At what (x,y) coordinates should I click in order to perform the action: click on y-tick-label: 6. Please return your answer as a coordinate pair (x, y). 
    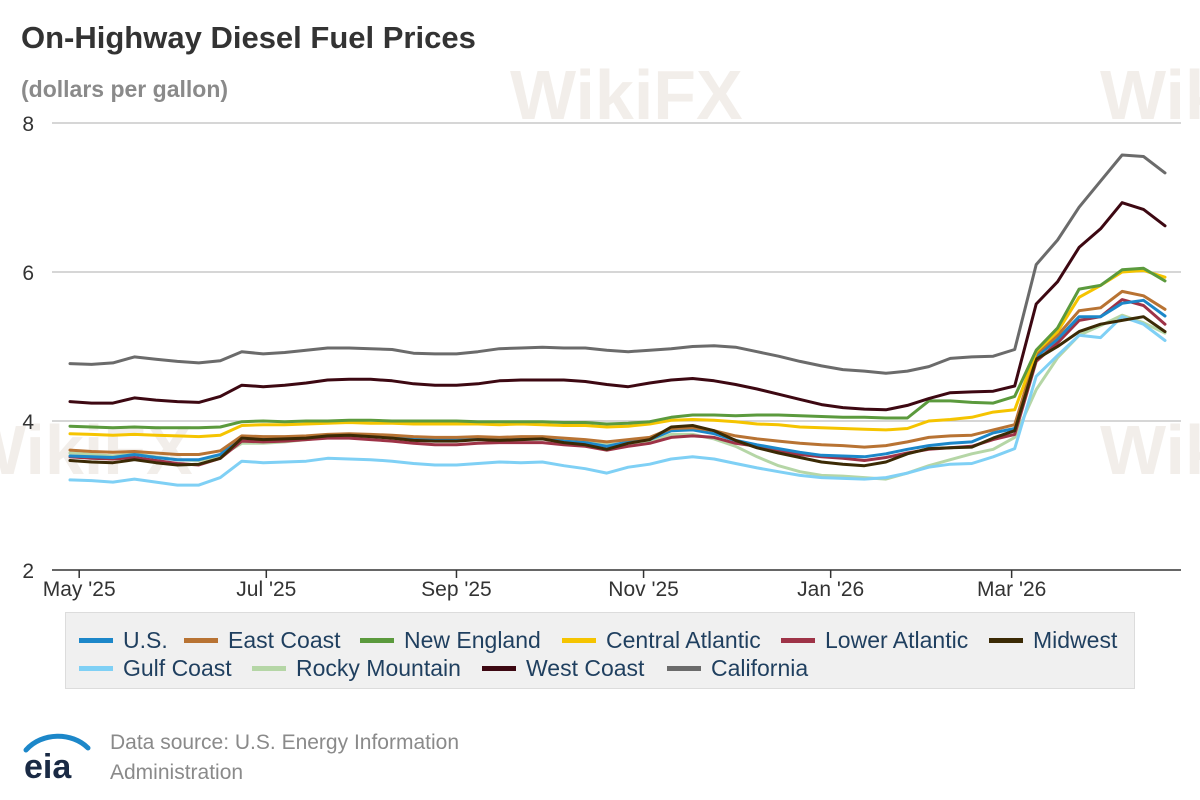
    Looking at the image, I should click on (28, 273).